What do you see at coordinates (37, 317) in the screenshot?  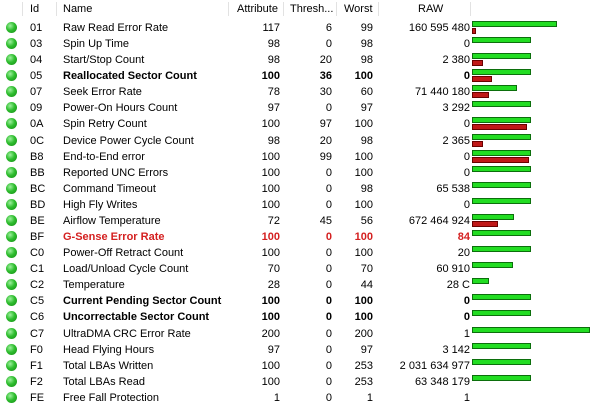 I see `id-cell: C6` at bounding box center [37, 317].